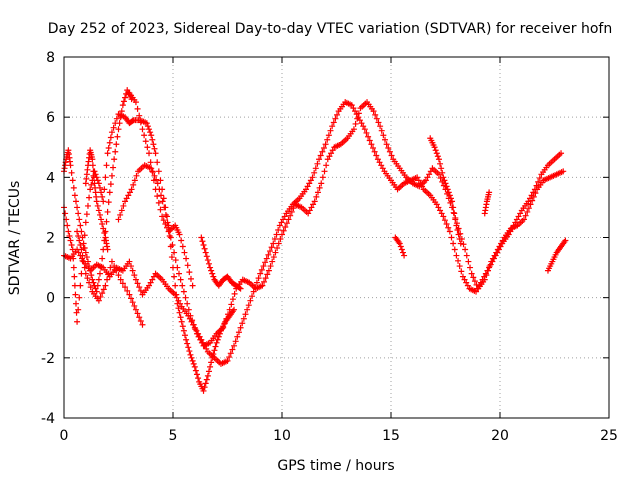 Image resolution: width=640 pixels, height=480 pixels. What do you see at coordinates (391, 436) in the screenshot?
I see `x-tick-label: 15` at bounding box center [391, 436].